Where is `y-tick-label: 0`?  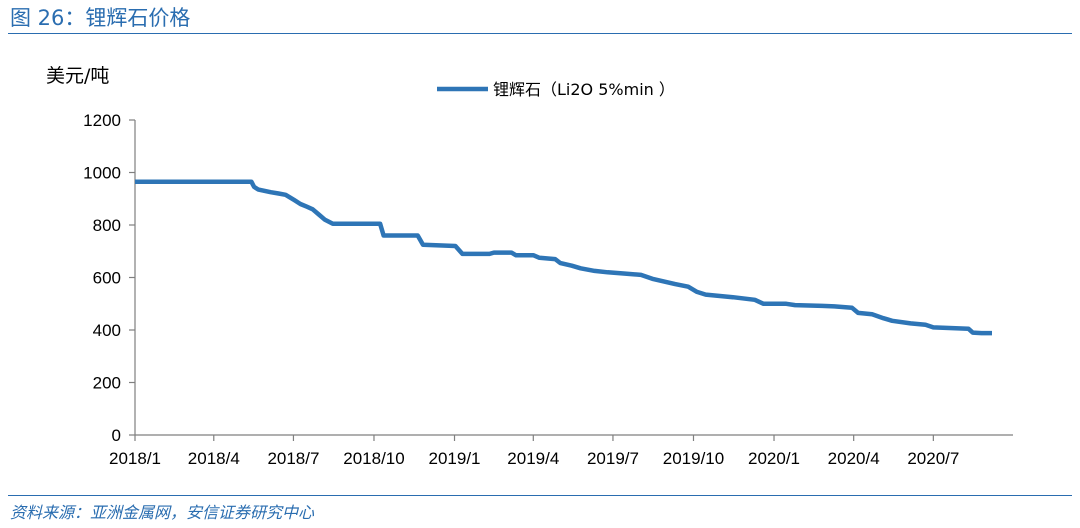
y-tick-label: 0 is located at coordinates (116, 435).